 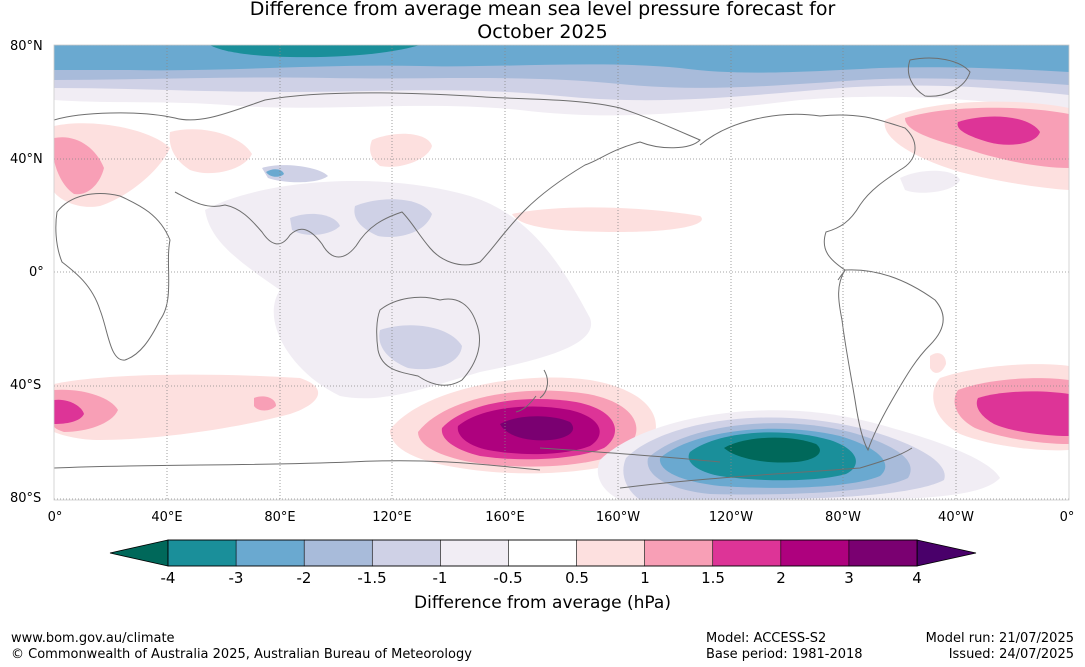 I want to click on lat-label-40s: 40°S, so click(x=26, y=385).